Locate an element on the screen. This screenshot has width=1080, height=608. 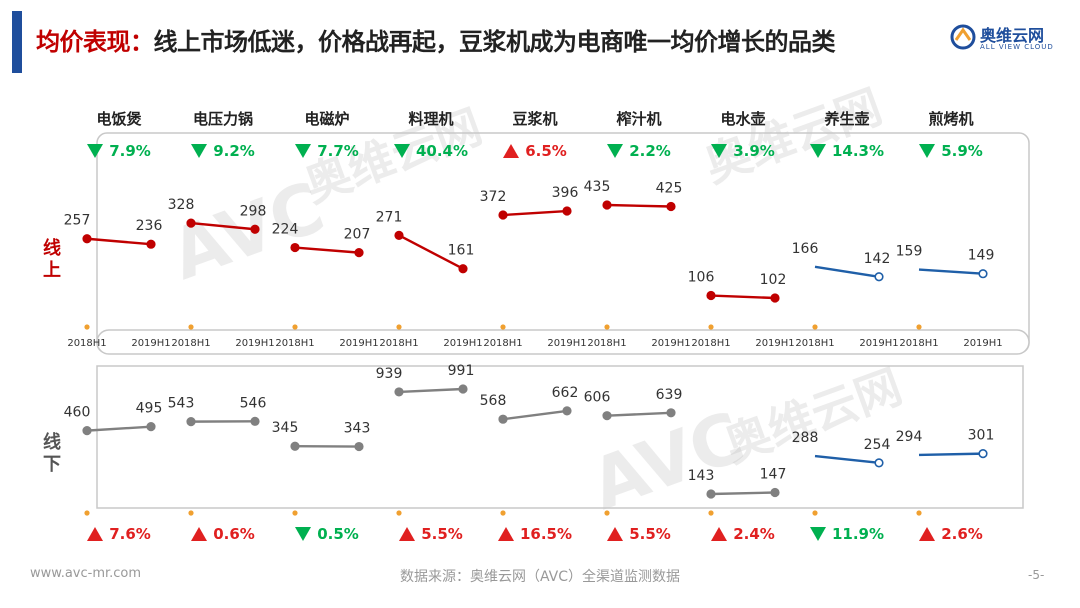
online-change: 2.2% is located at coordinates (639, 151).